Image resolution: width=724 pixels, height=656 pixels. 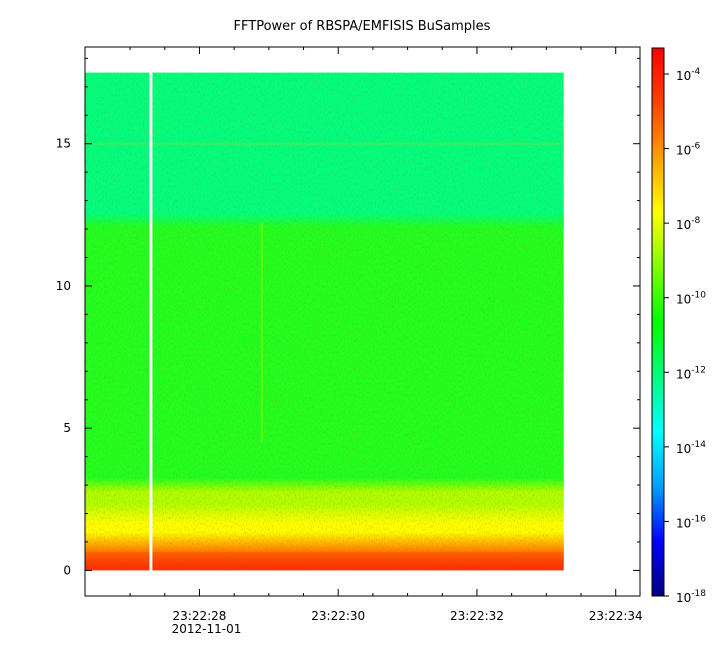 I want to click on colorbar-tick-label: 10⁻⁸, so click(x=688, y=224).